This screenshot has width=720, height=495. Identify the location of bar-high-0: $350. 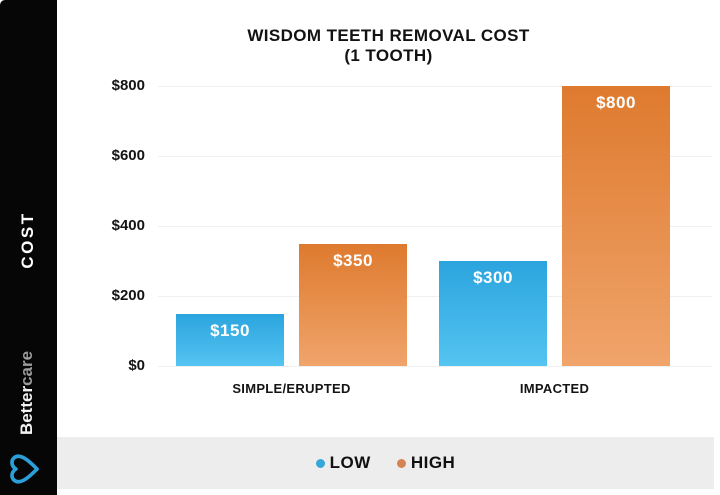
(353, 304).